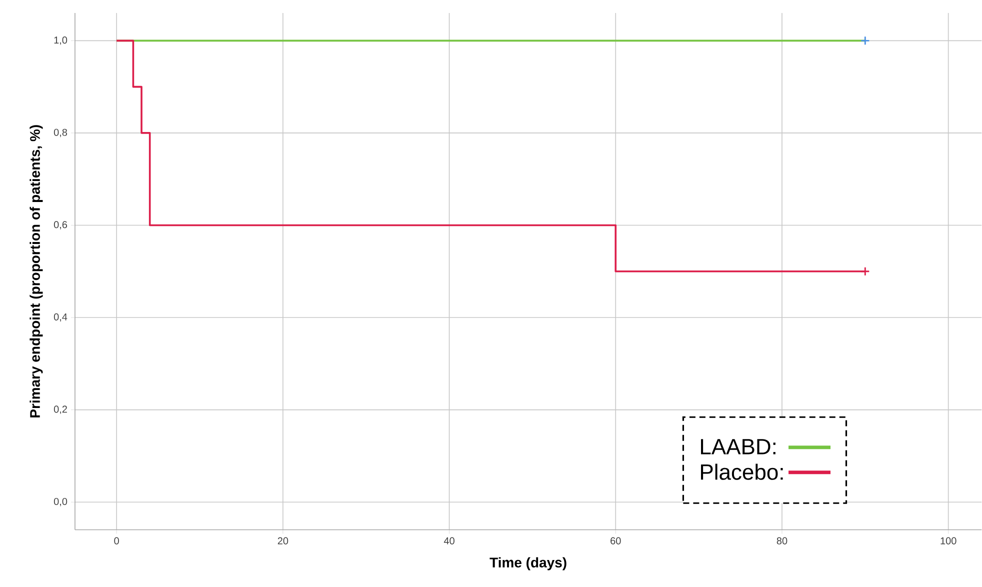 This screenshot has width=982, height=587. Describe the element at coordinates (61, 502) in the screenshot. I see `y-tick-label: 0,0` at that location.